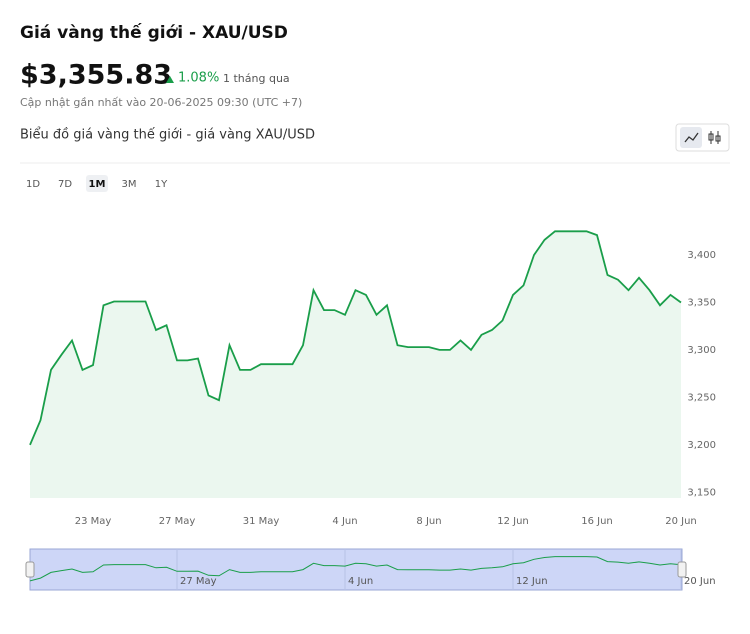 The width and height of the screenshot is (750, 634). I want to click on y-tick-label: 3,400, so click(701, 255).